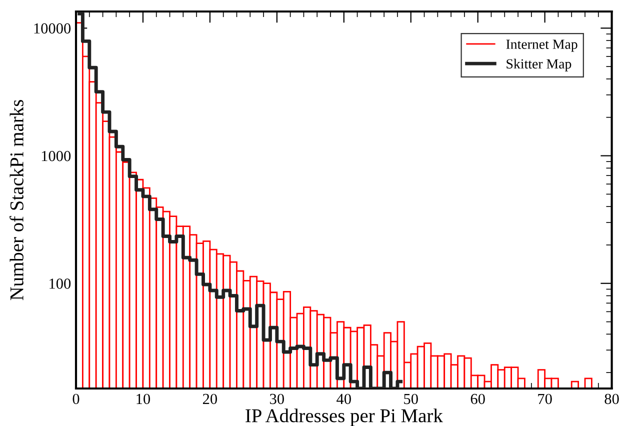  What do you see at coordinates (344, 417) in the screenshot?
I see `x-axis-title: IP Addresses per Pi Mark` at bounding box center [344, 417].